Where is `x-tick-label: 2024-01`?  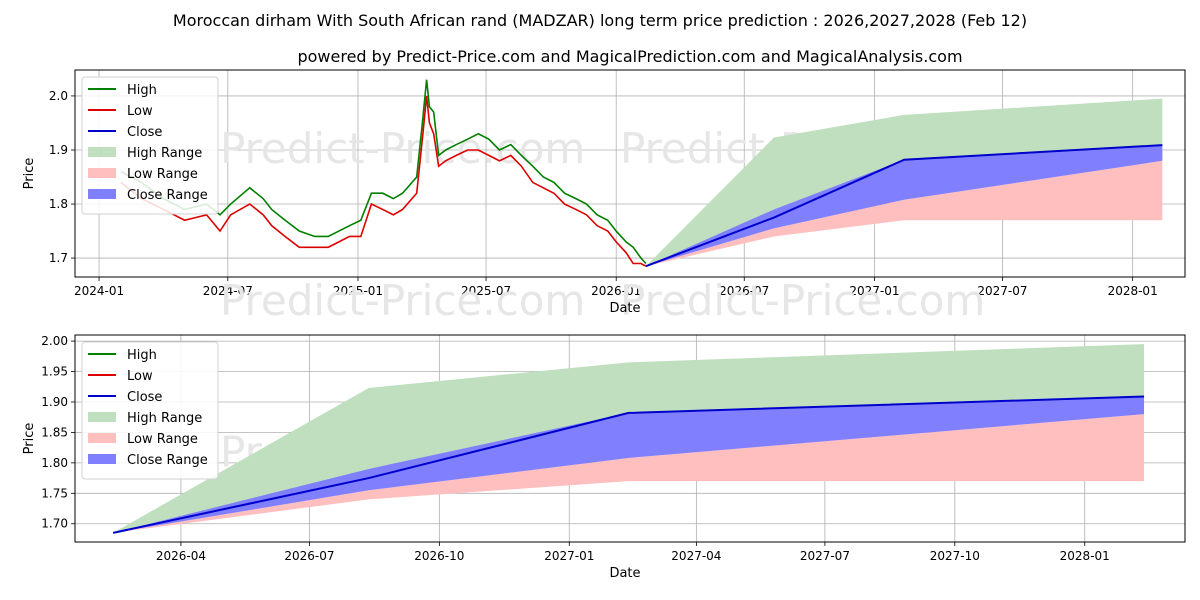 x-tick-label: 2024-01 is located at coordinates (99, 291).